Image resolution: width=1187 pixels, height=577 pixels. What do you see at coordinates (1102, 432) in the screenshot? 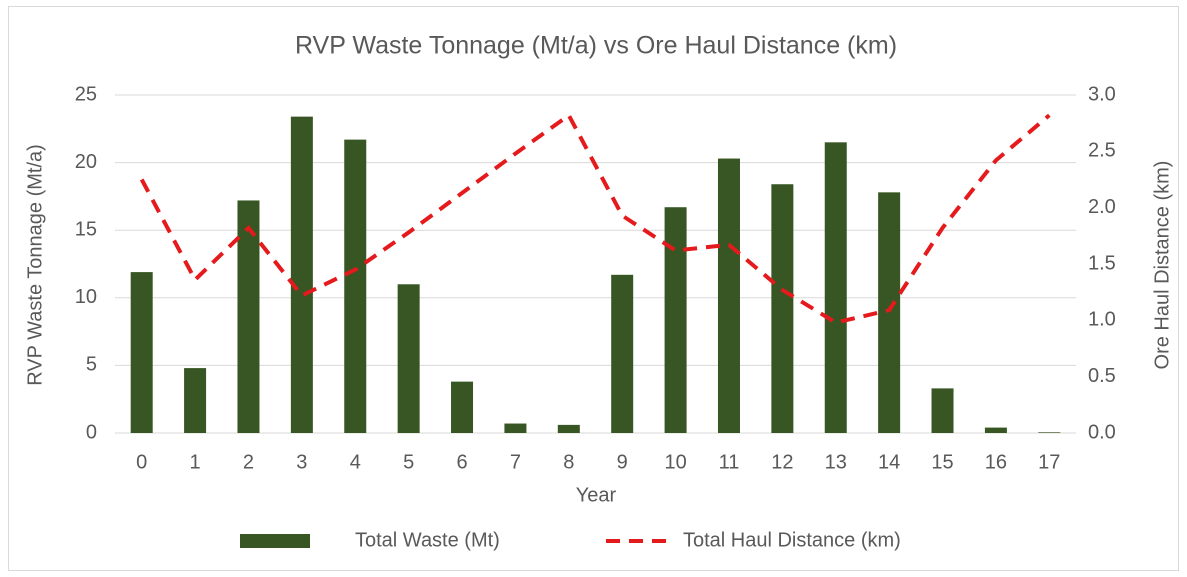
I see `y2ticks-label: 0.0` at bounding box center [1102, 432].